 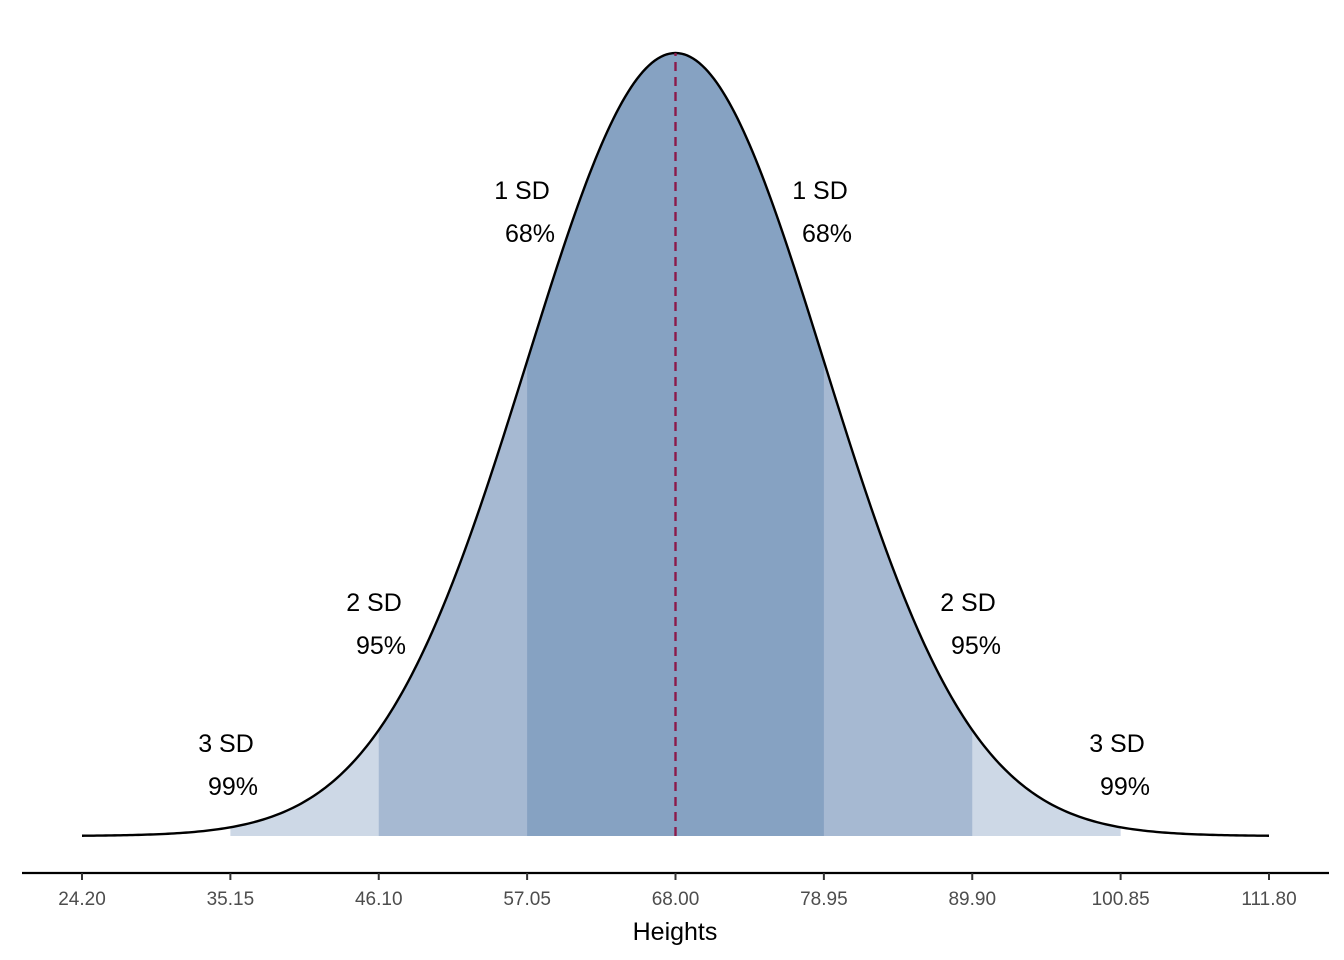 What do you see at coordinates (820, 191) in the screenshot?
I see `annotation-sd1-right-sd: 1 SD` at bounding box center [820, 191].